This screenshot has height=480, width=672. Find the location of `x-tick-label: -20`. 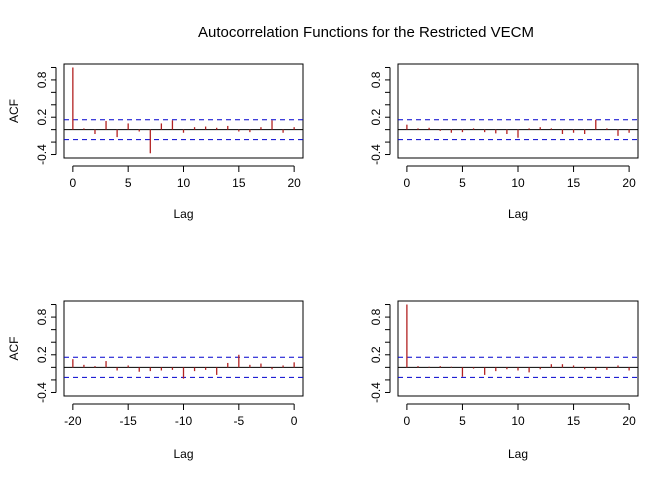

x-tick-label: -20 is located at coordinates (73, 421).